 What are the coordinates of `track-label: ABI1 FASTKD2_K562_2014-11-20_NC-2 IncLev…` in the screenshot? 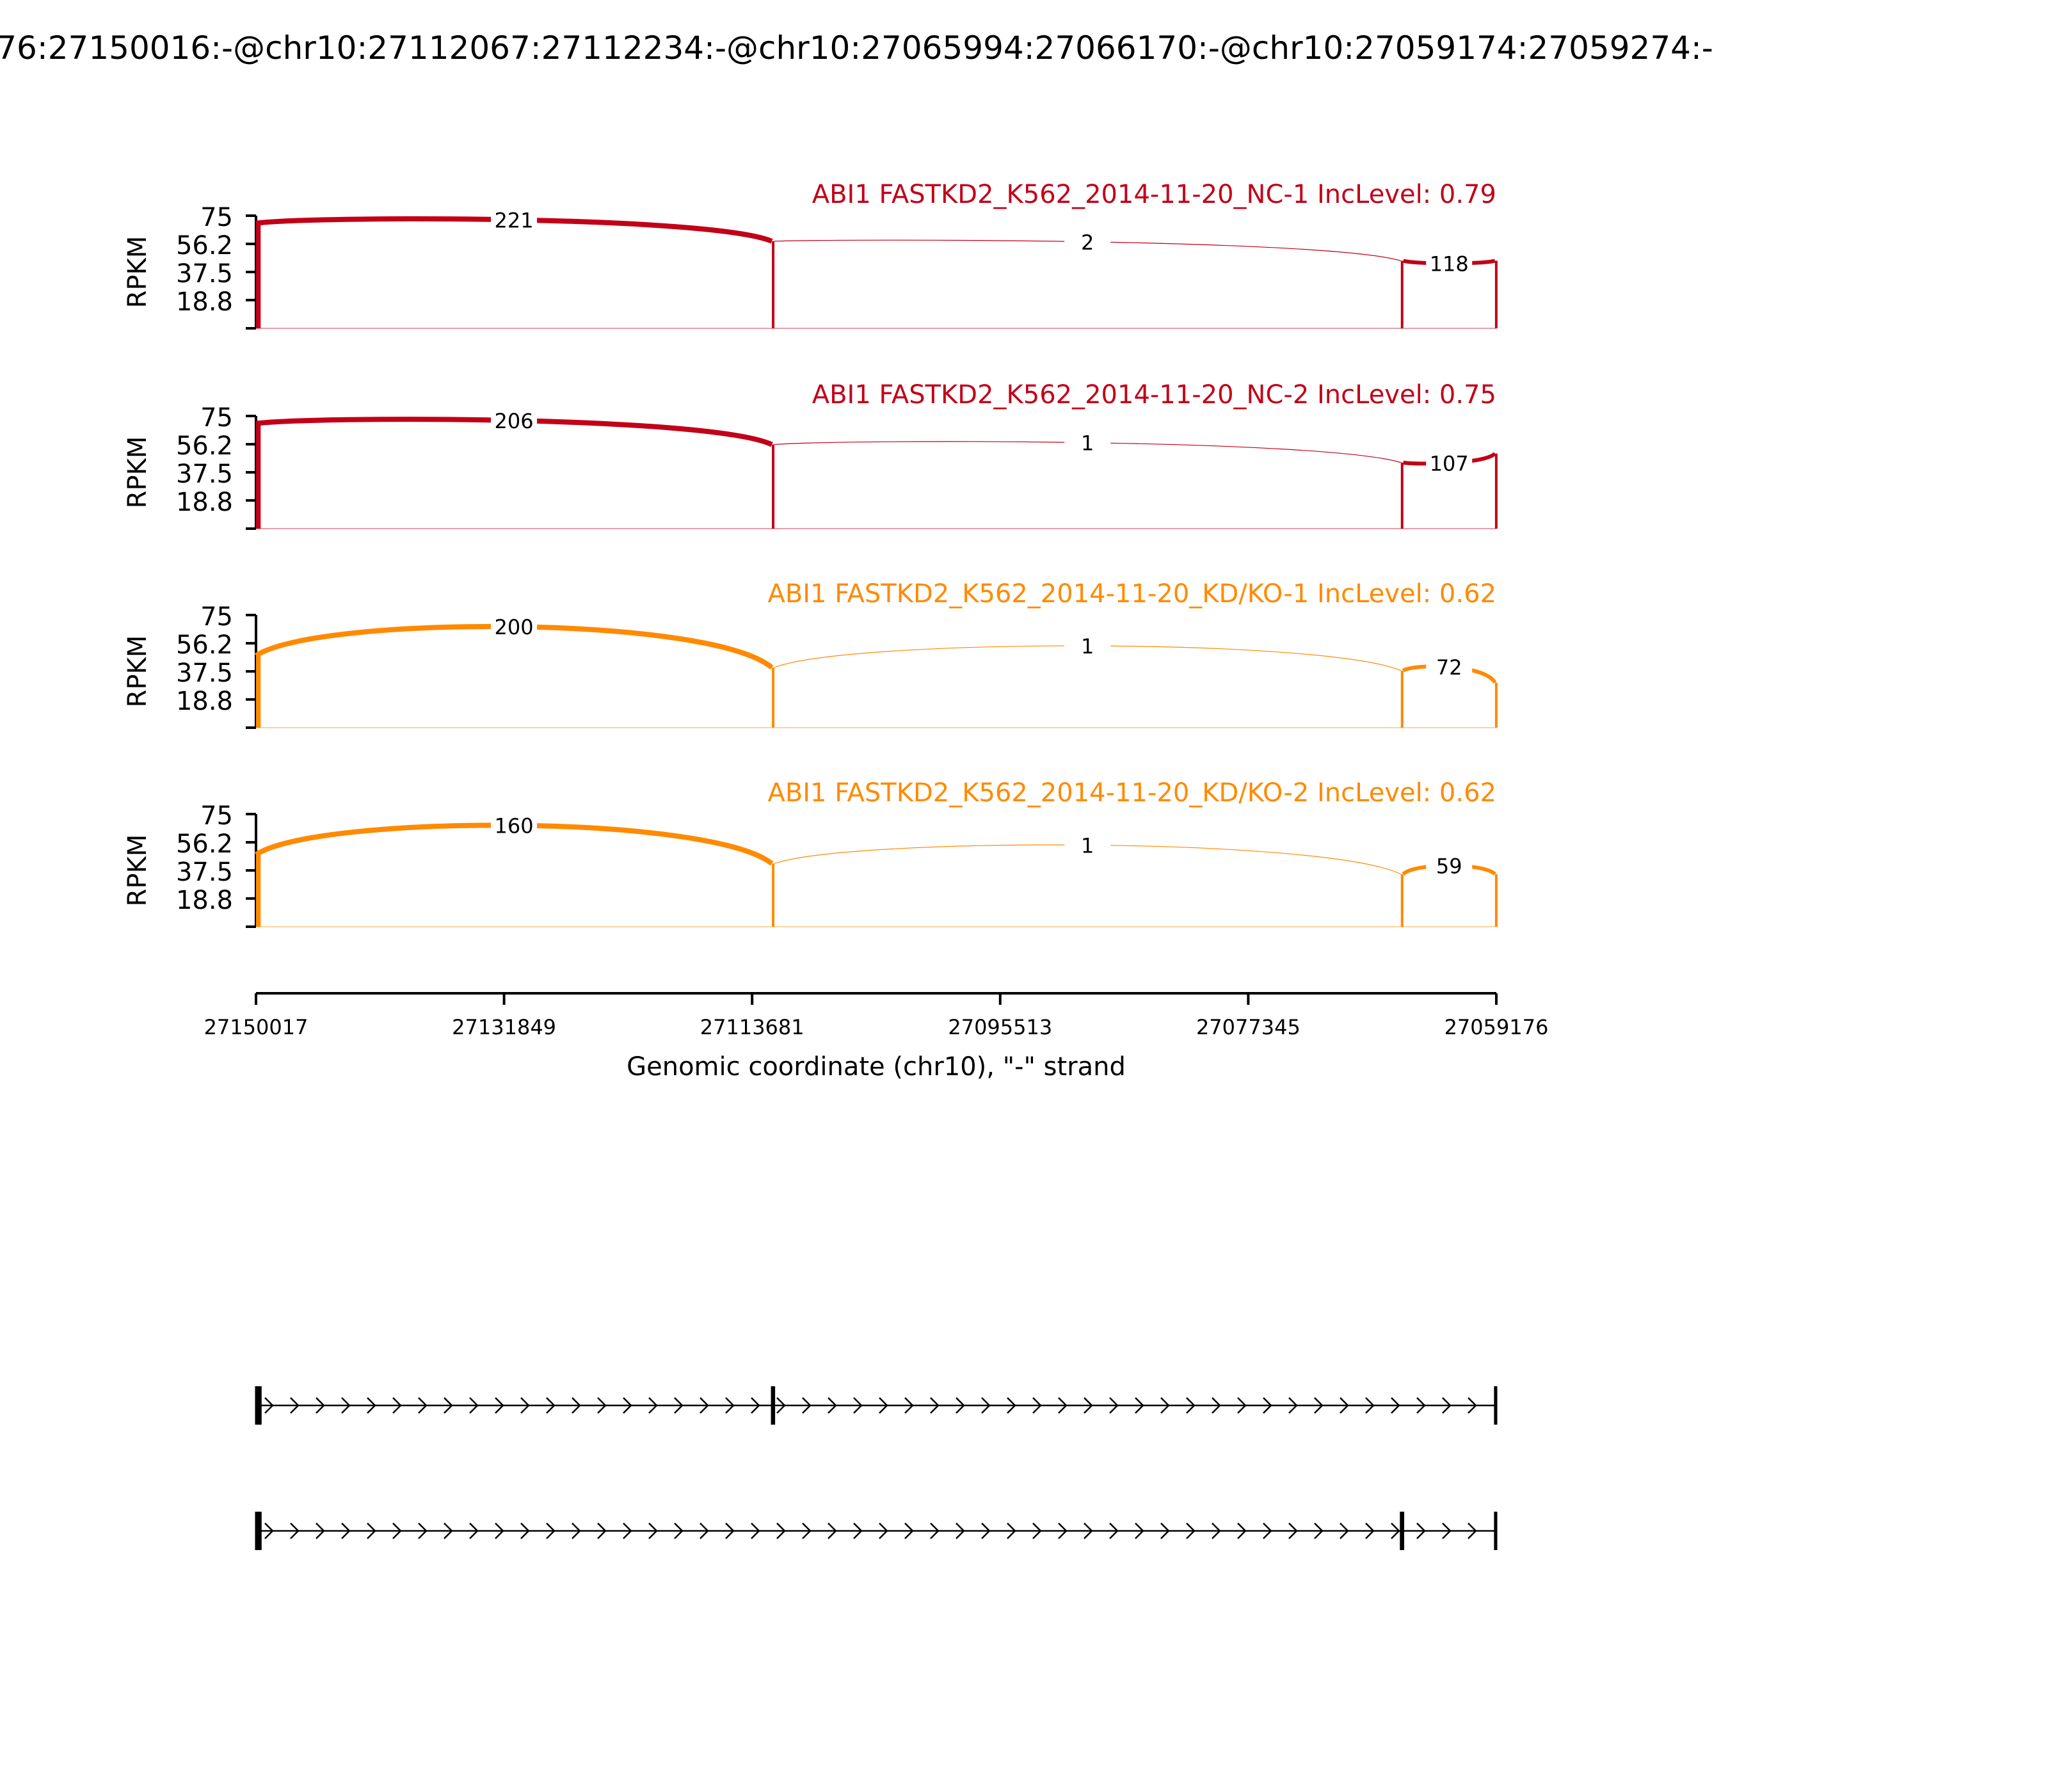 It's located at (1154, 395).